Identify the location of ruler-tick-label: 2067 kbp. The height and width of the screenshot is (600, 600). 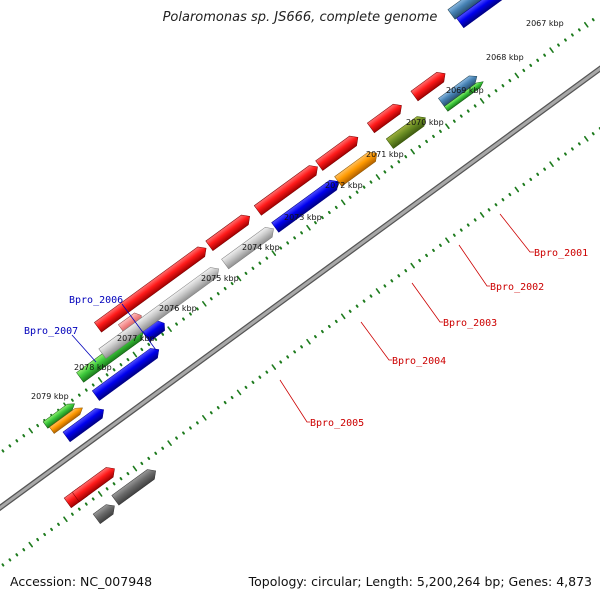
(545, 23).